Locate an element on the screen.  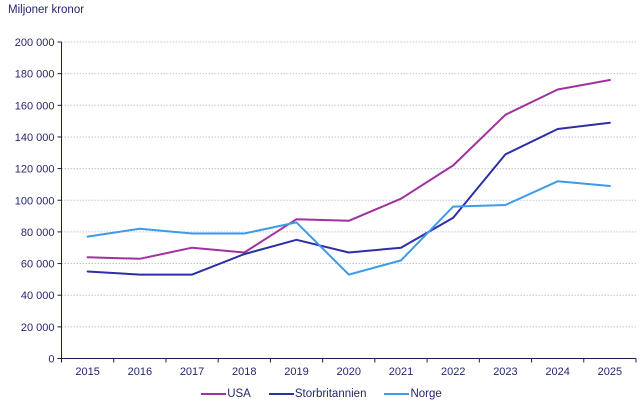
legend: USA Storbritannien Norge is located at coordinates (321, 394).